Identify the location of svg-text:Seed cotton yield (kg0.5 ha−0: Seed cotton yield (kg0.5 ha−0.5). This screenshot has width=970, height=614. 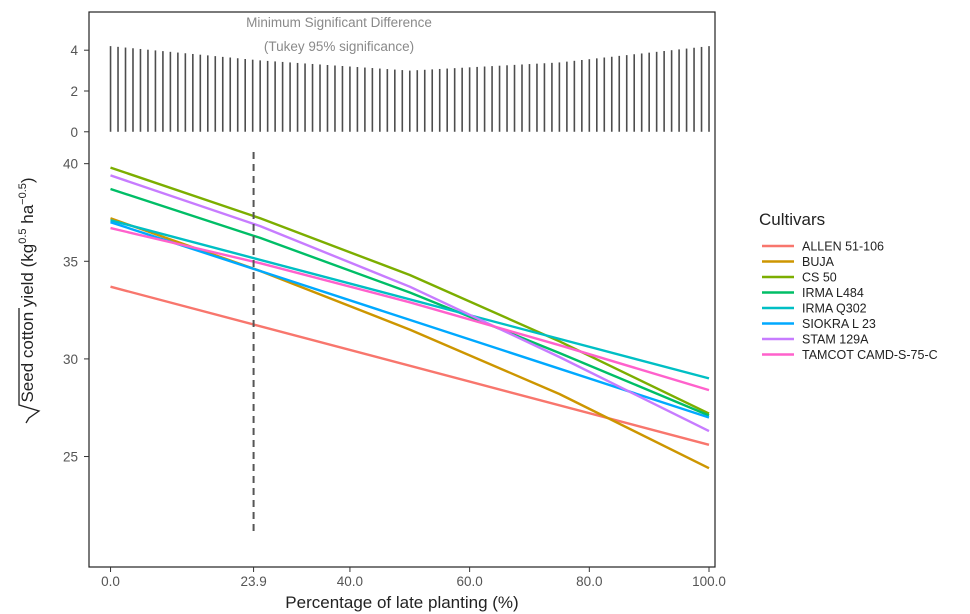
(27, 289).